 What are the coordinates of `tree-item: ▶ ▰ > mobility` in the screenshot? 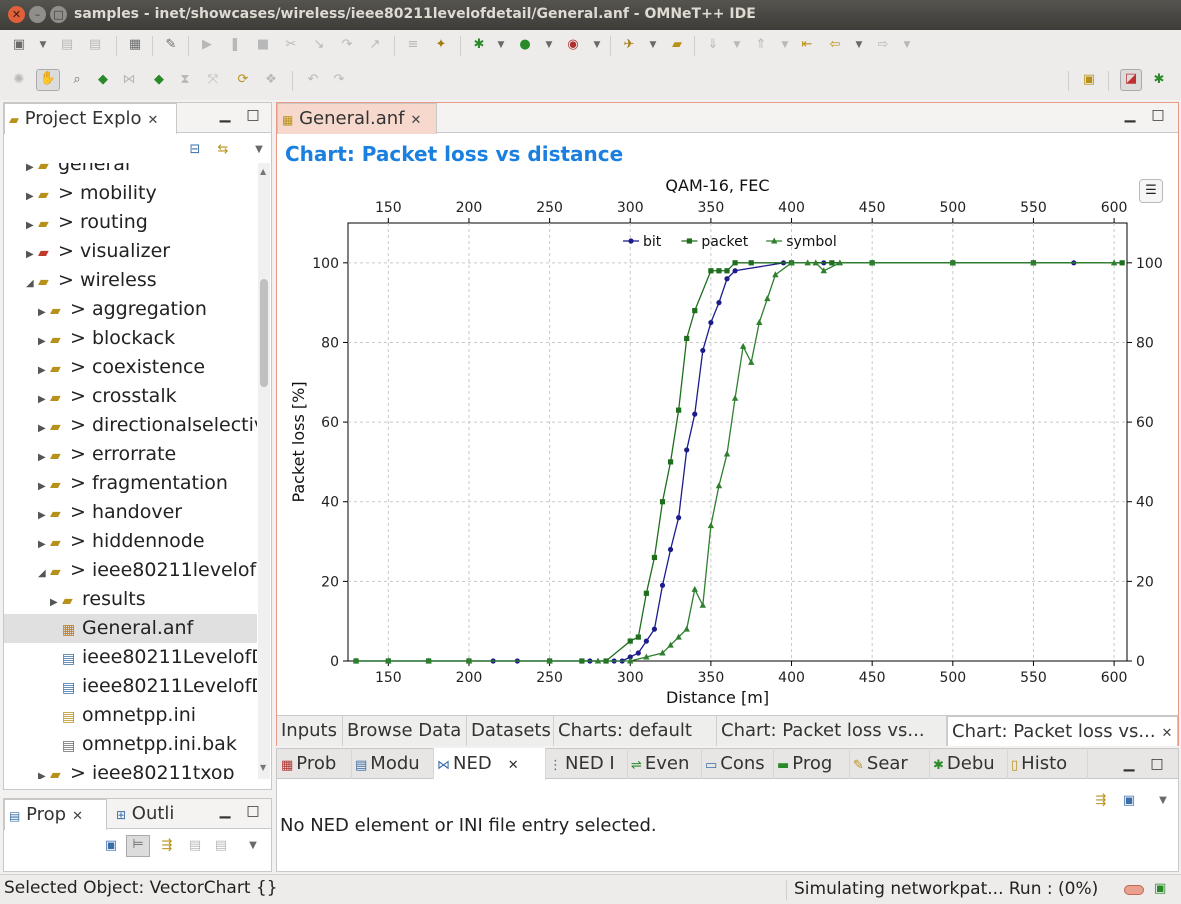 It's located at (130, 193).